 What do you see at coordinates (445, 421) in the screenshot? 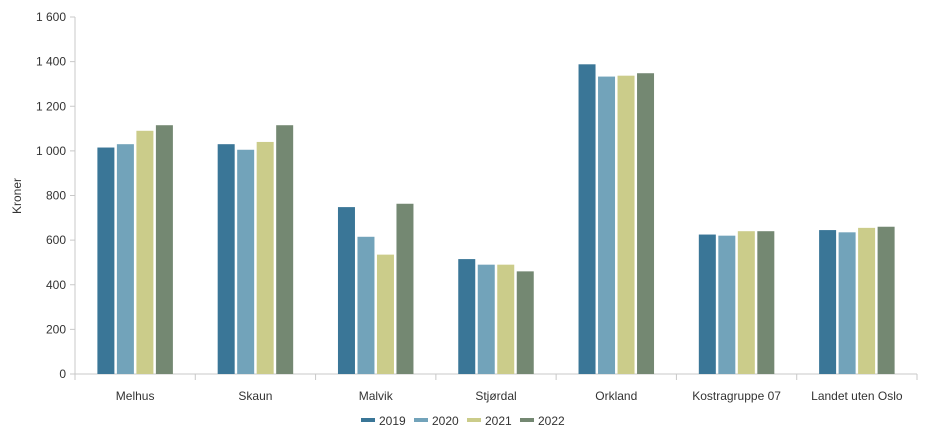
I see `legend-label: 2020` at bounding box center [445, 421].